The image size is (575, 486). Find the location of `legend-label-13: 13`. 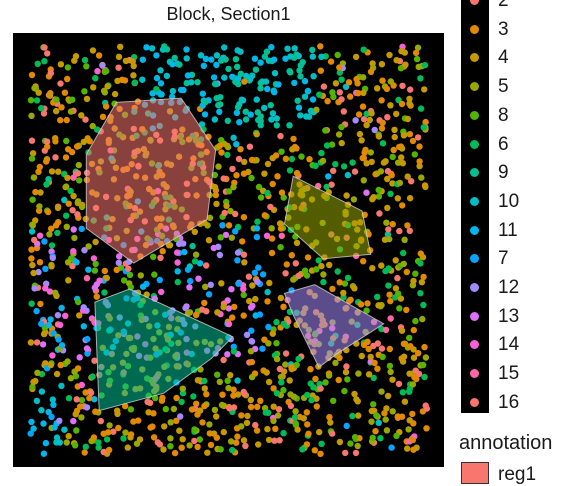

legend-label-13: 13 is located at coordinates (509, 316).